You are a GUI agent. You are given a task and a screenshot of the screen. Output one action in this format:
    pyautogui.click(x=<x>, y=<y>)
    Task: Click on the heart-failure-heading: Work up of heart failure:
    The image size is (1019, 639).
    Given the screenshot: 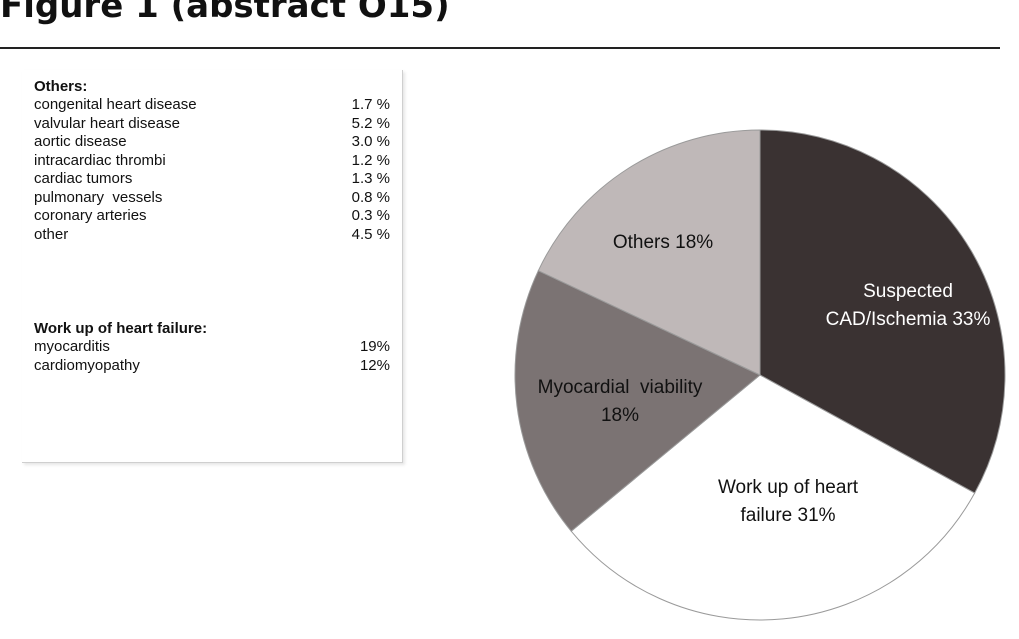 What is the action you would take?
    pyautogui.click(x=121, y=328)
    